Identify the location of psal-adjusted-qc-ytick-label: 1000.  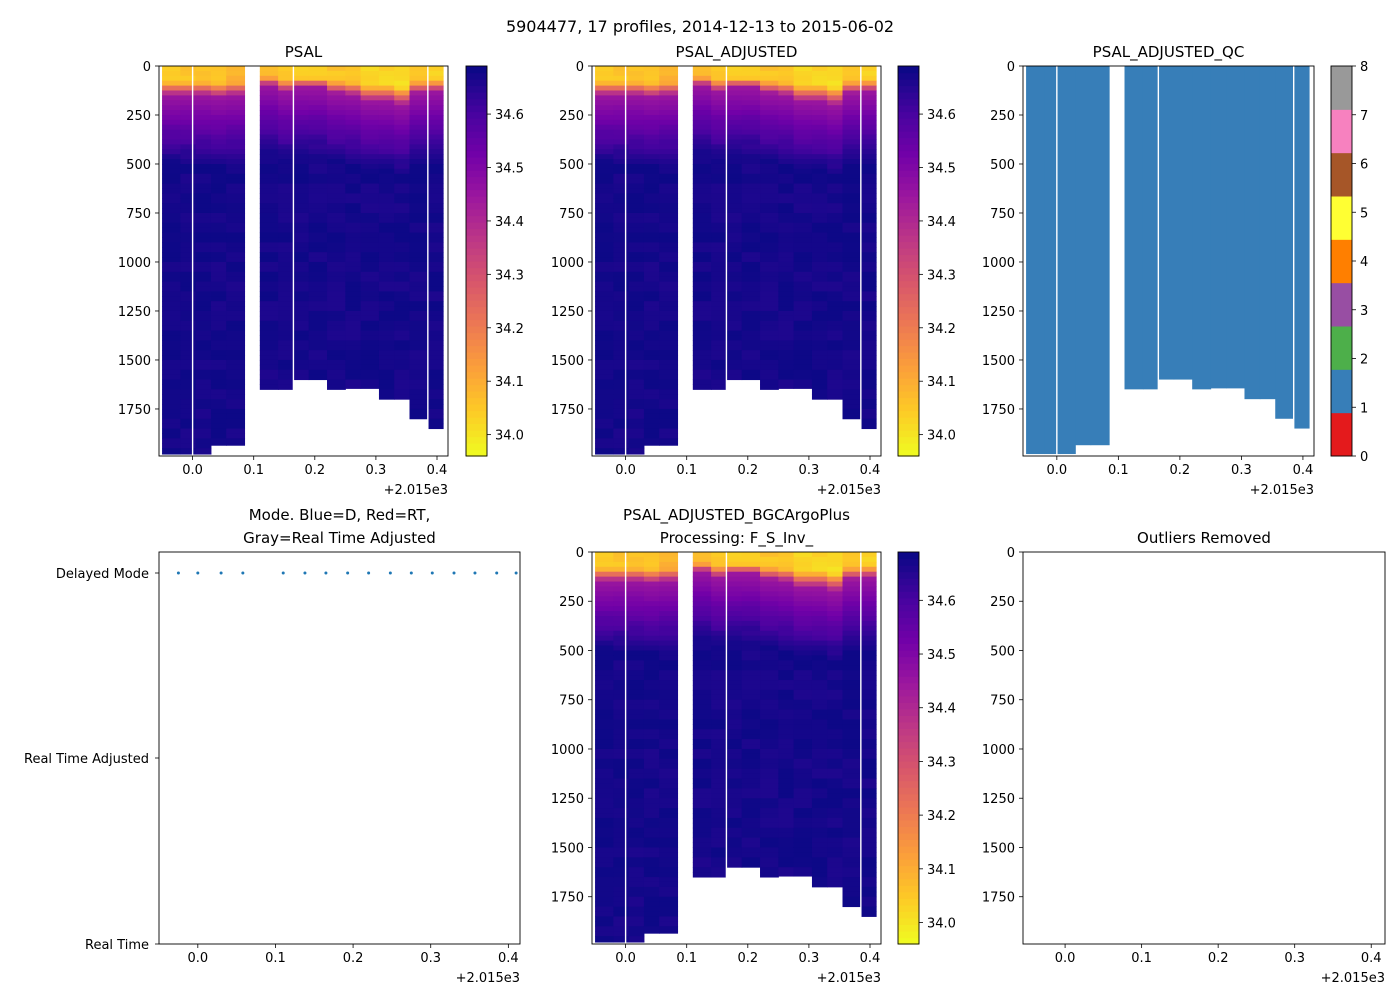
(998, 263).